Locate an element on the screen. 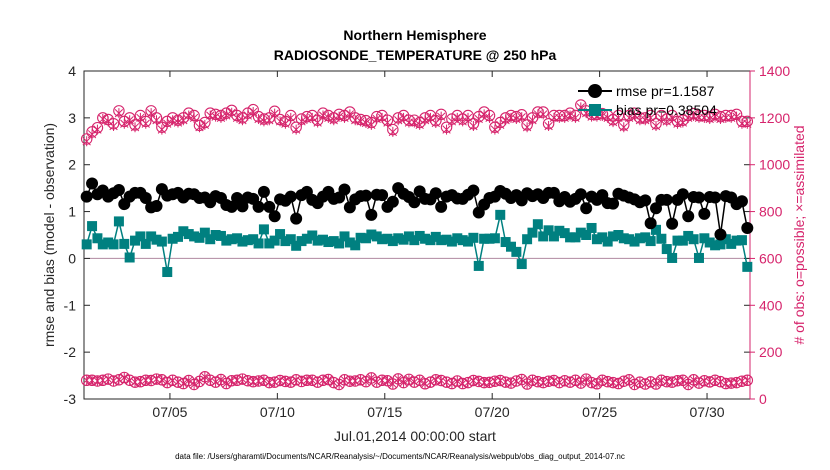 This screenshot has width=830, height=470. y-left-tick-label: 2 is located at coordinates (72, 165).